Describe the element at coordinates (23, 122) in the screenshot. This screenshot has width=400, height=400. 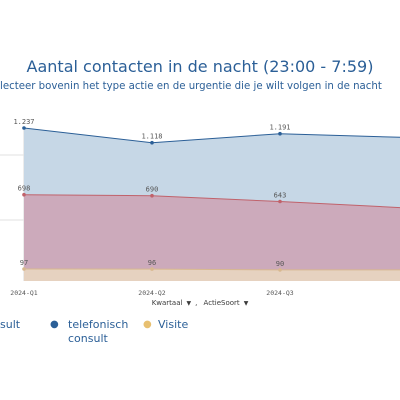
I see `data-label-telefonisch-0: 1.237` at that location.